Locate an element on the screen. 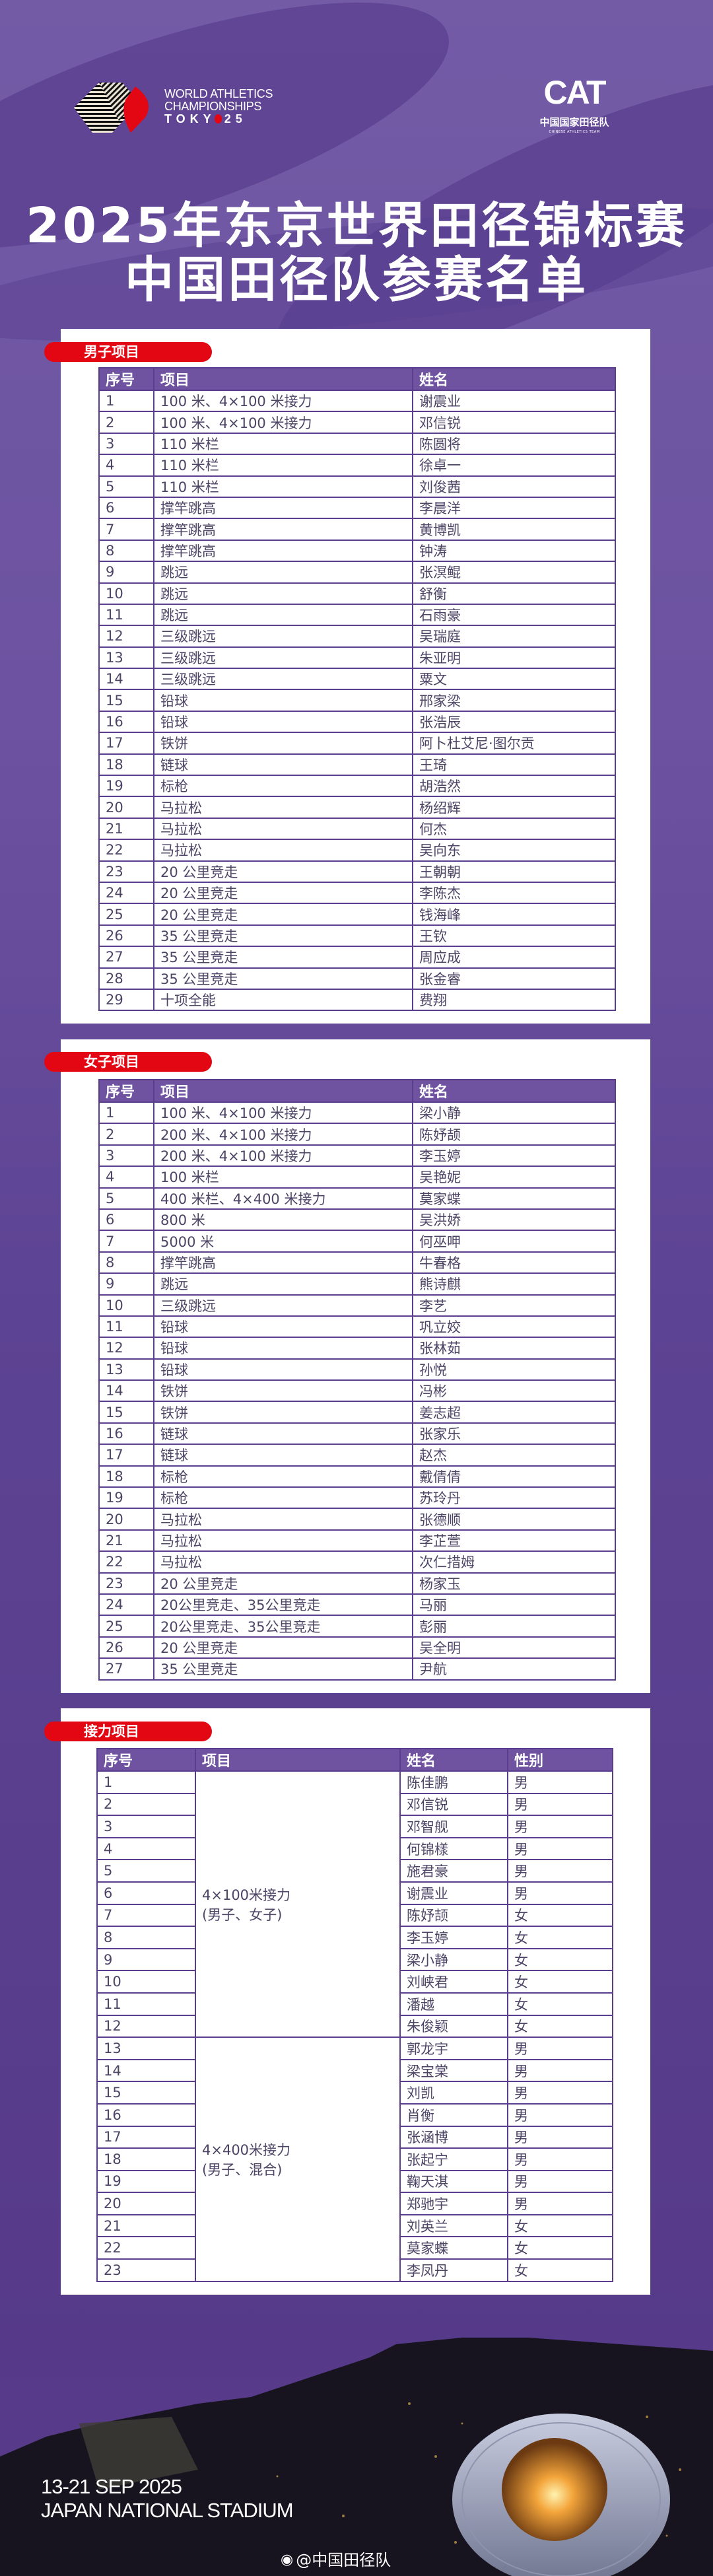 The height and width of the screenshot is (2576, 713). athlete-name: 李芷萱 is located at coordinates (514, 1541).